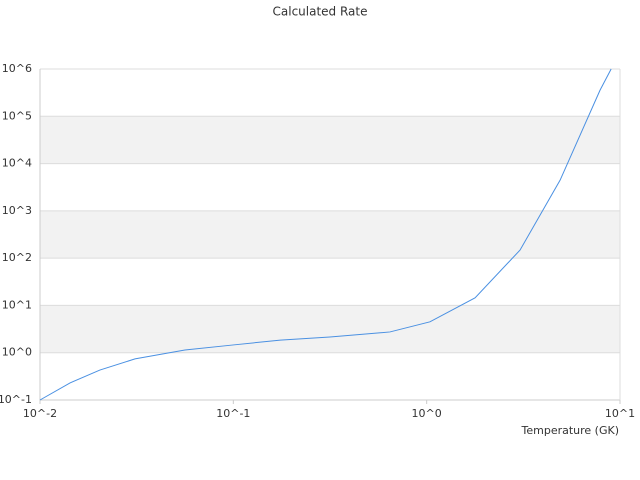 The height and width of the screenshot is (480, 640). I want to click on y-tick-label: 10^5, so click(17, 115).